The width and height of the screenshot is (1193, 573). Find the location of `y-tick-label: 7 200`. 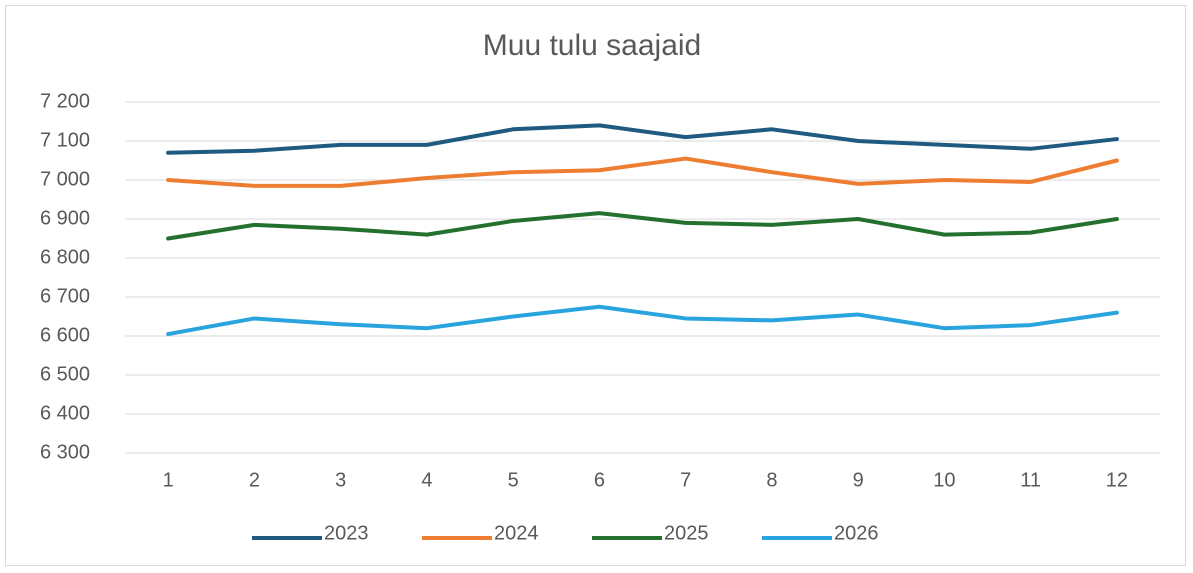

y-tick-label: 7 200 is located at coordinates (65, 101).